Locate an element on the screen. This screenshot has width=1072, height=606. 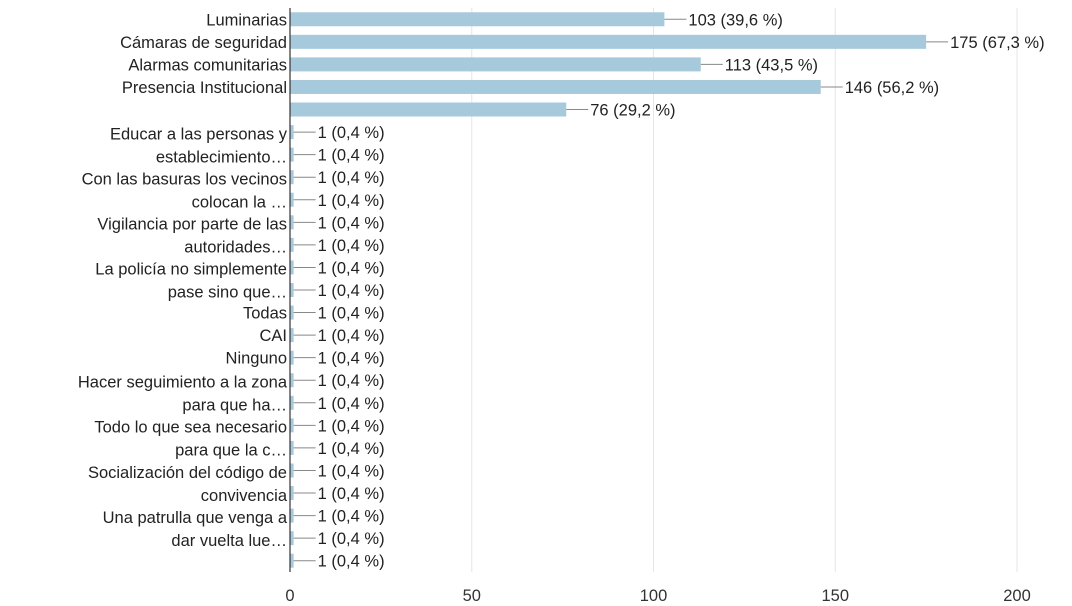
category-label: Ninguno is located at coordinates (256, 359).